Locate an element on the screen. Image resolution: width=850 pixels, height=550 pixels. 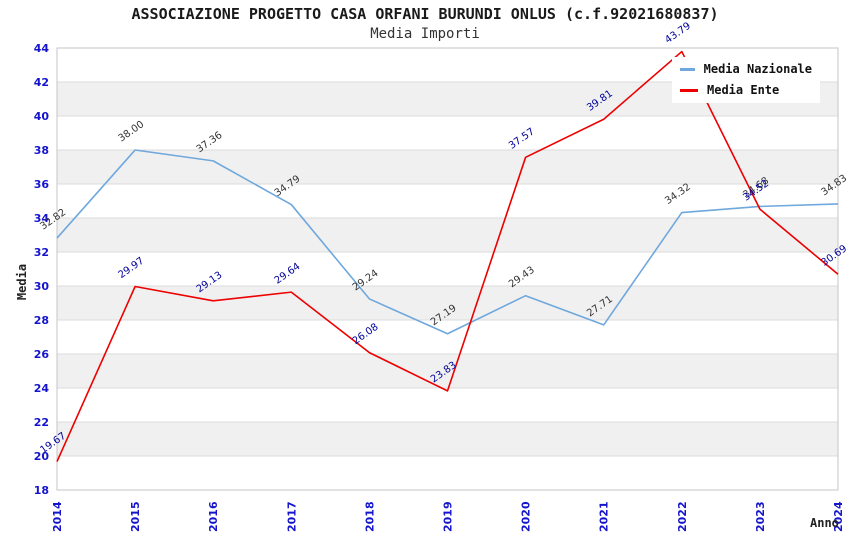
y-axis-tick-label: 30 is located at coordinates (42, 286).